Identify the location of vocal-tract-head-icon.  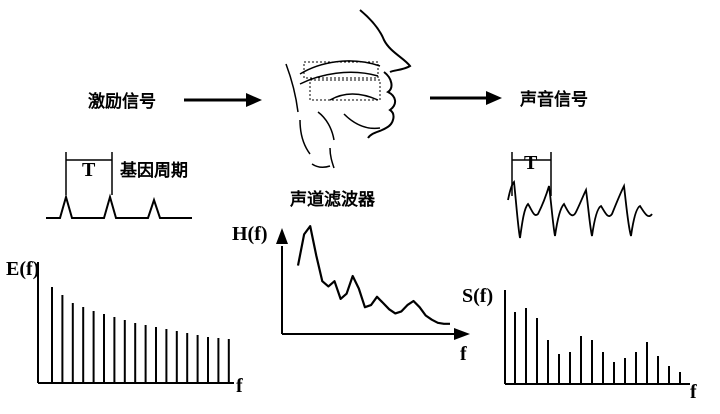
(348, 89).